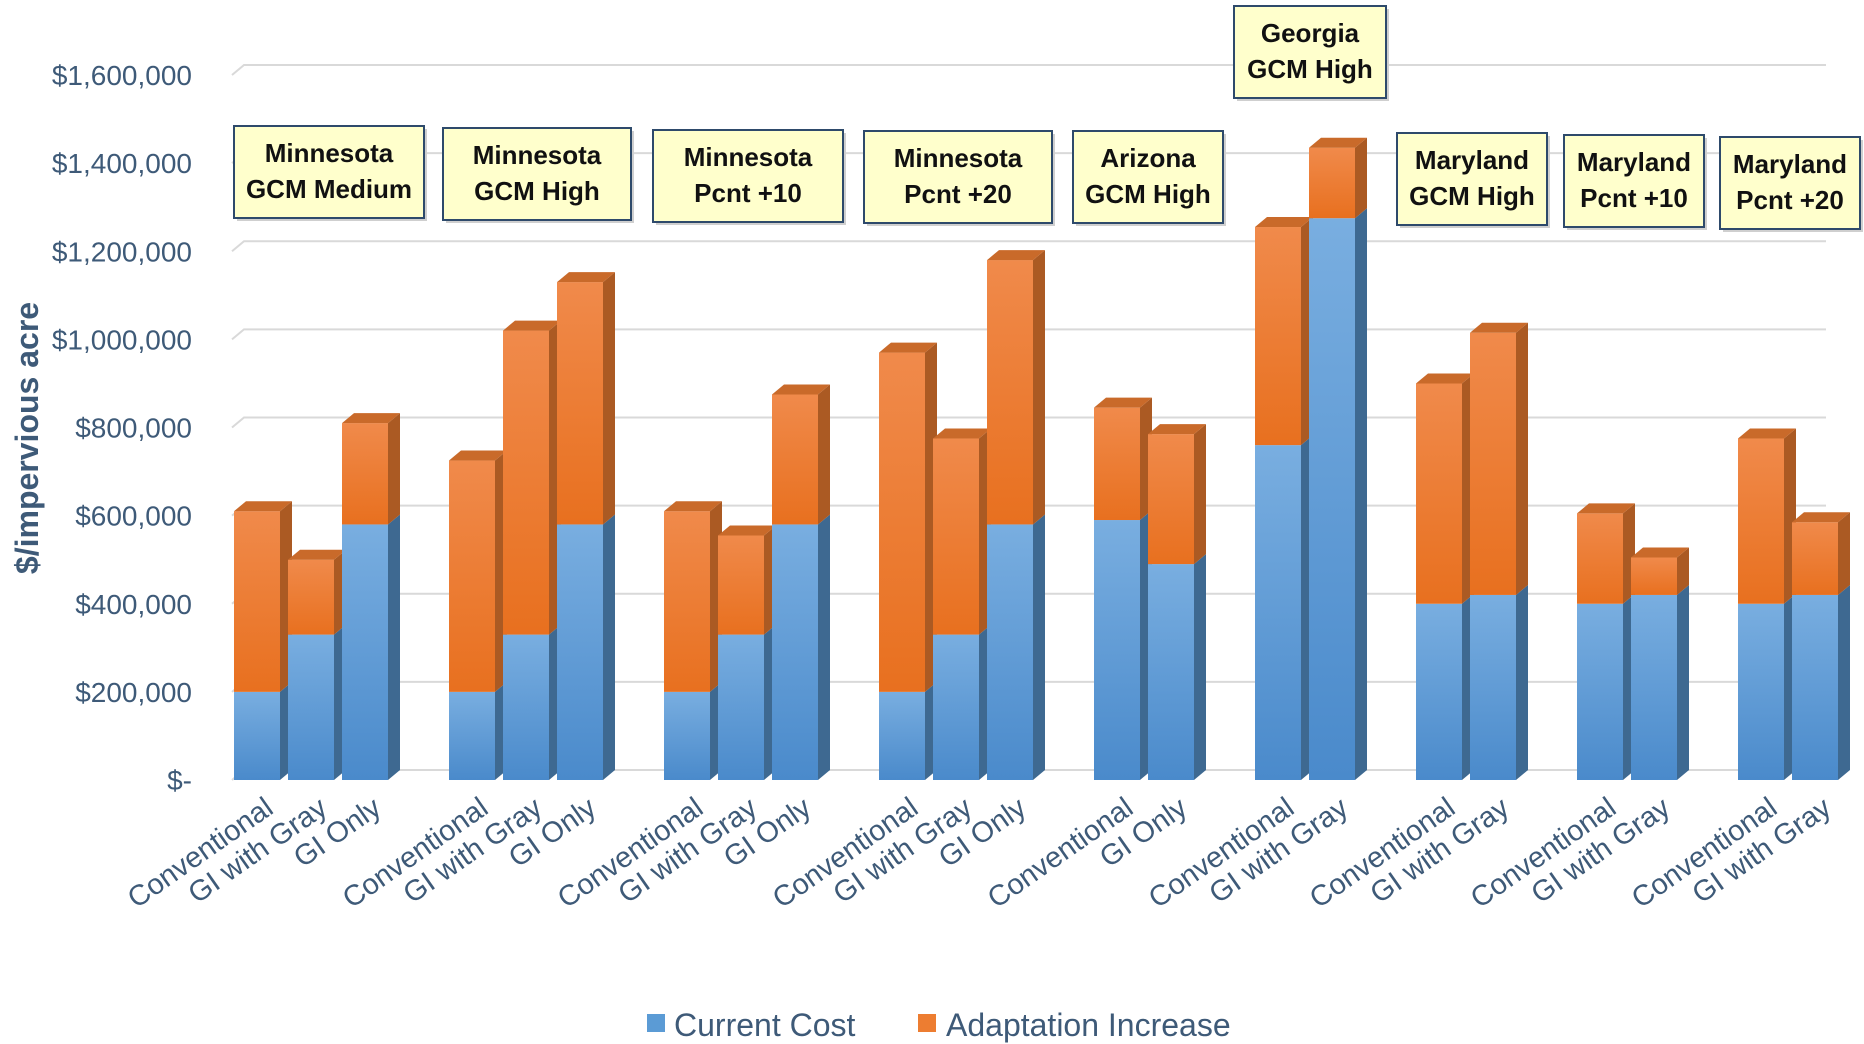  I want to click on gridline, so click(1029, 246).